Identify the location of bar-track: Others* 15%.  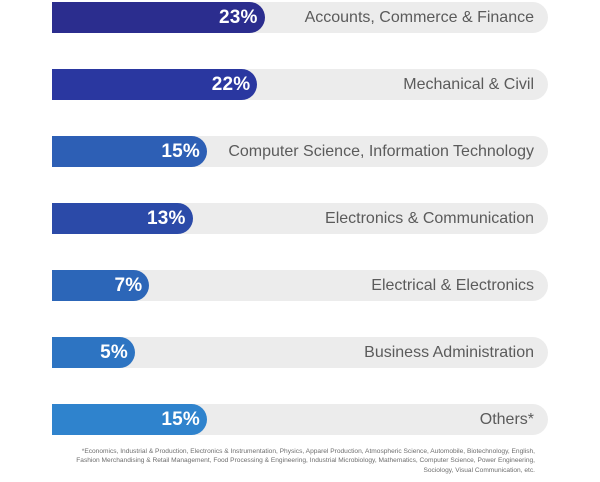
(300, 419).